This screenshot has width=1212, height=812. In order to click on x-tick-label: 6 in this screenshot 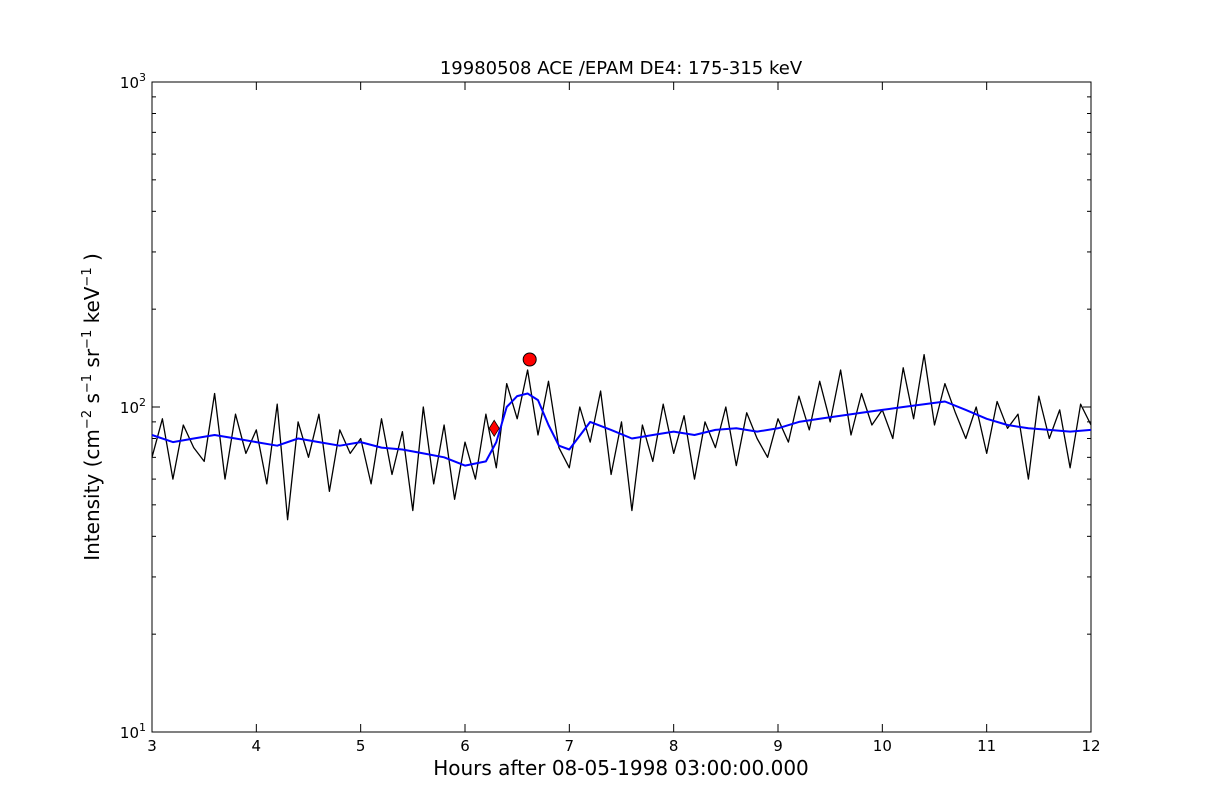, I will do `click(465, 746)`.